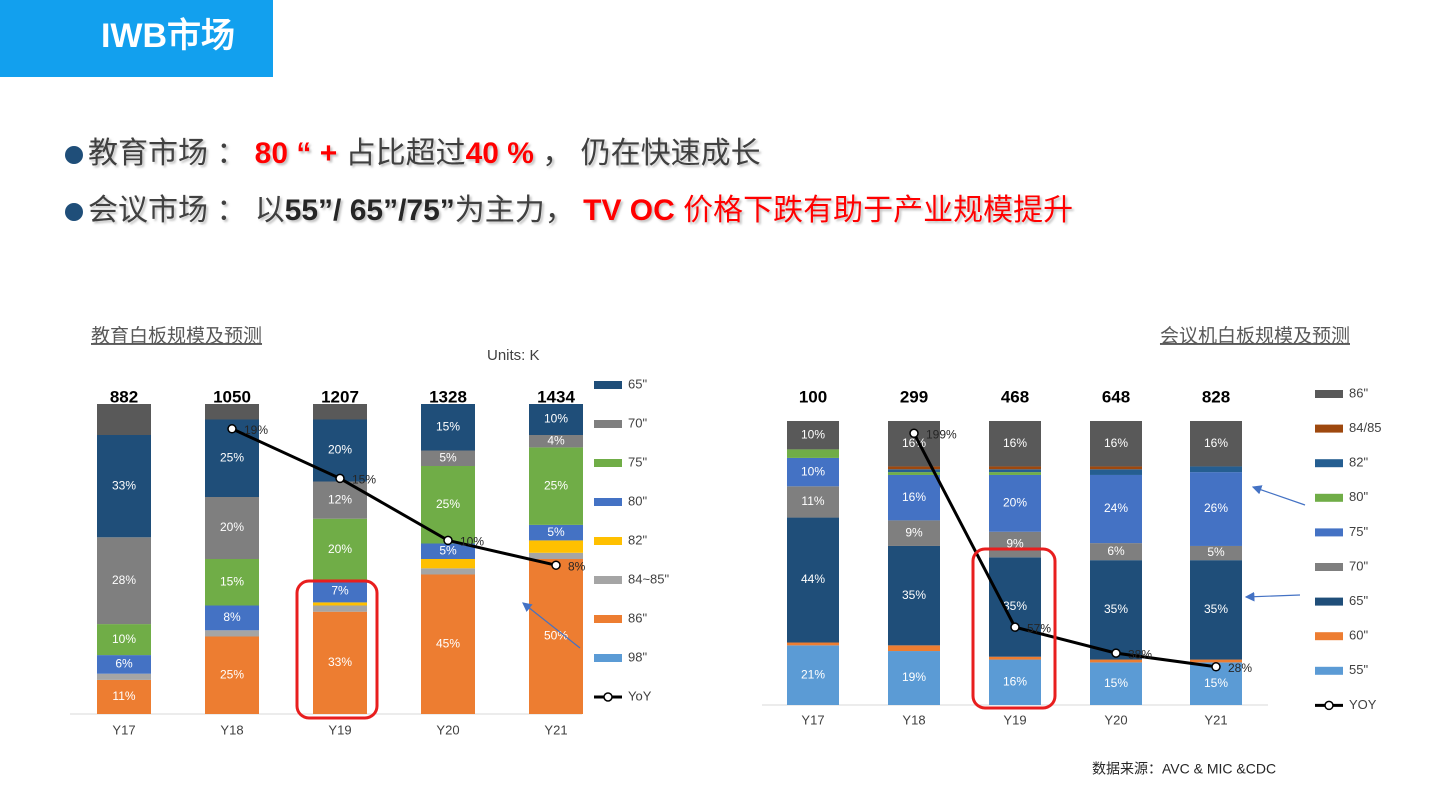 This screenshot has height=808, width=1438. What do you see at coordinates (1215, 719) in the screenshot?
I see `x-tick-label: Y21` at bounding box center [1215, 719].